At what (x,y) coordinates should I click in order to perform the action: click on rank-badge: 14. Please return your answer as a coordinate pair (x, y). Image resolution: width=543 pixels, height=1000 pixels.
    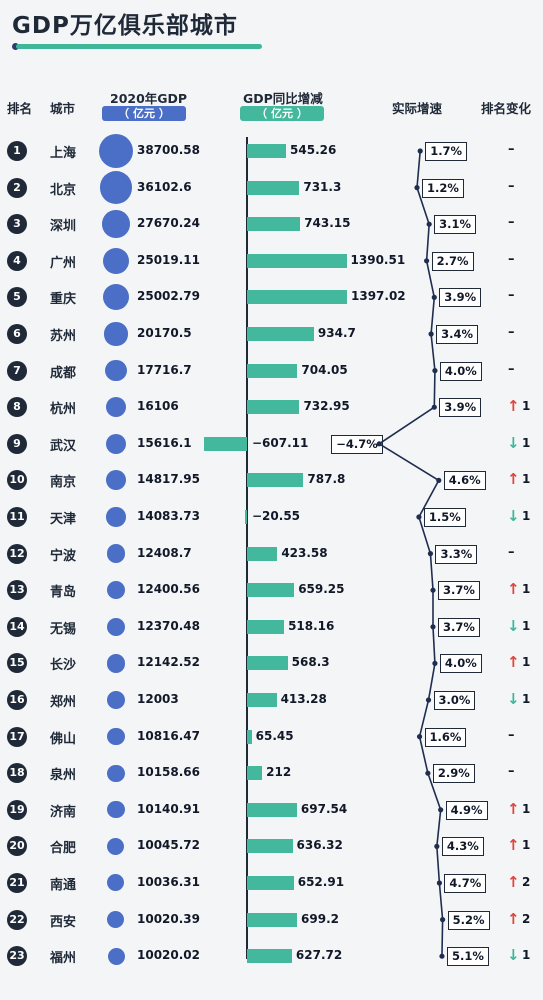
    Looking at the image, I should click on (17, 626).